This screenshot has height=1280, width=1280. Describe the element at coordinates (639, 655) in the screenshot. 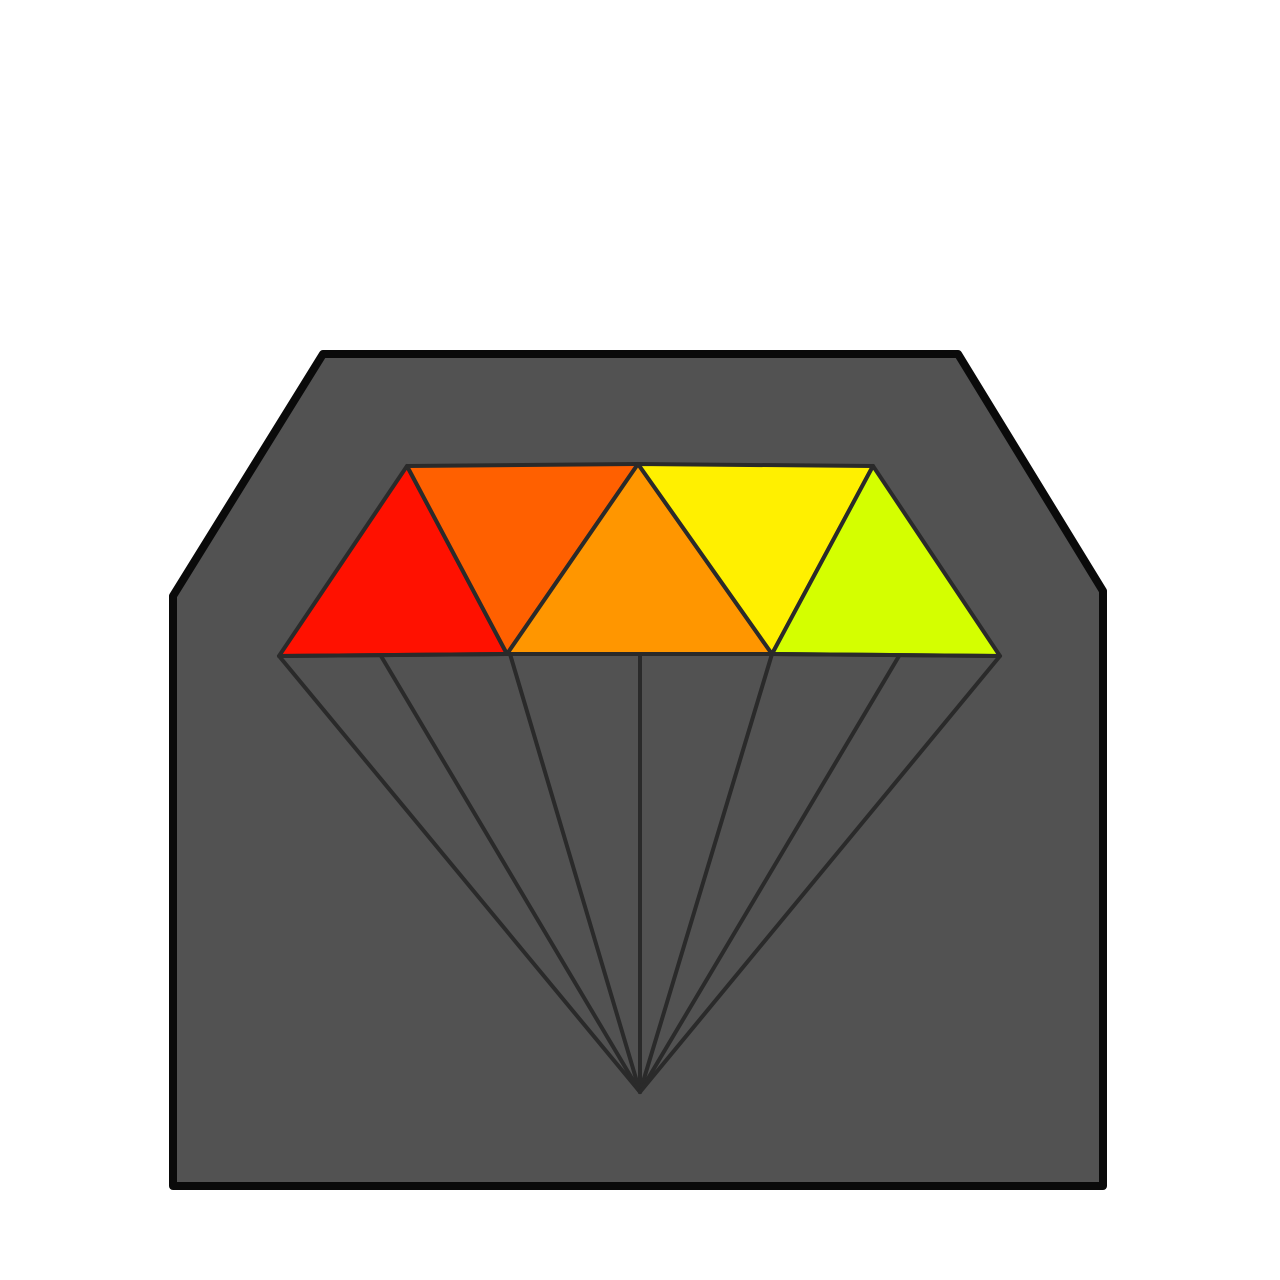

I see `girdle-line` at that location.